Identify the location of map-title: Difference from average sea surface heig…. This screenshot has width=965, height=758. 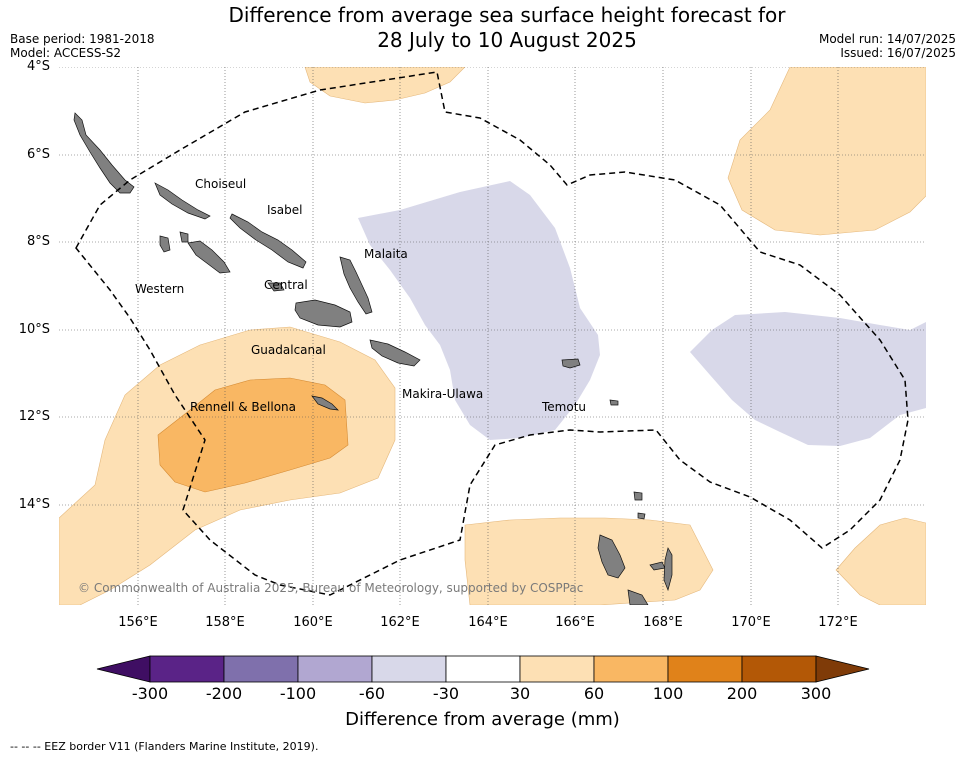
(482, 28).